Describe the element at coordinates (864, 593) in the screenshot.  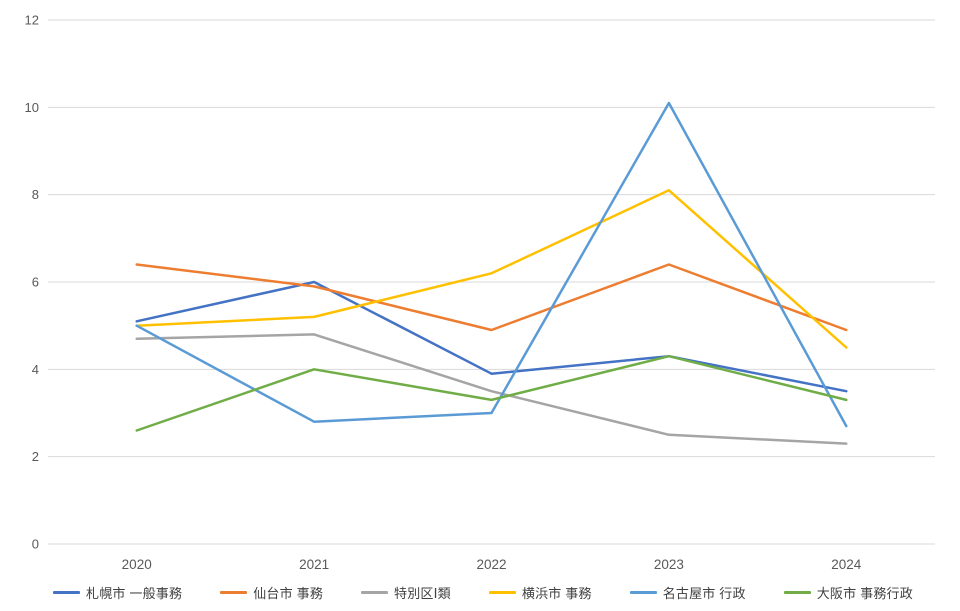
I see `legend-label: 大阪市 事務行政` at that location.